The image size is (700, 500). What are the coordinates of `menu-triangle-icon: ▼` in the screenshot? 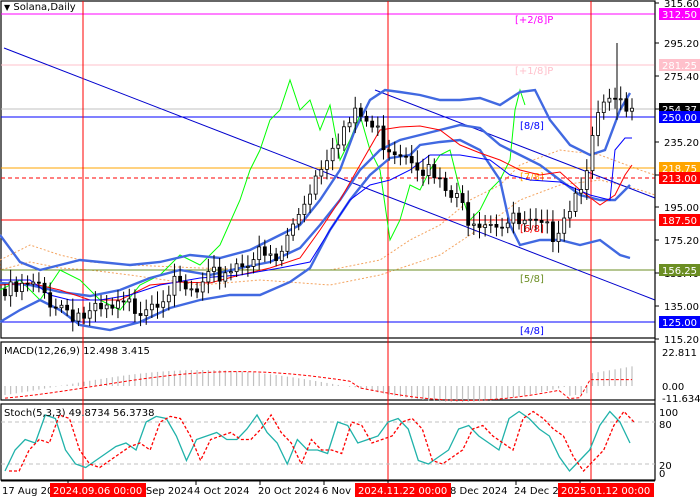 It's located at (7, 7).